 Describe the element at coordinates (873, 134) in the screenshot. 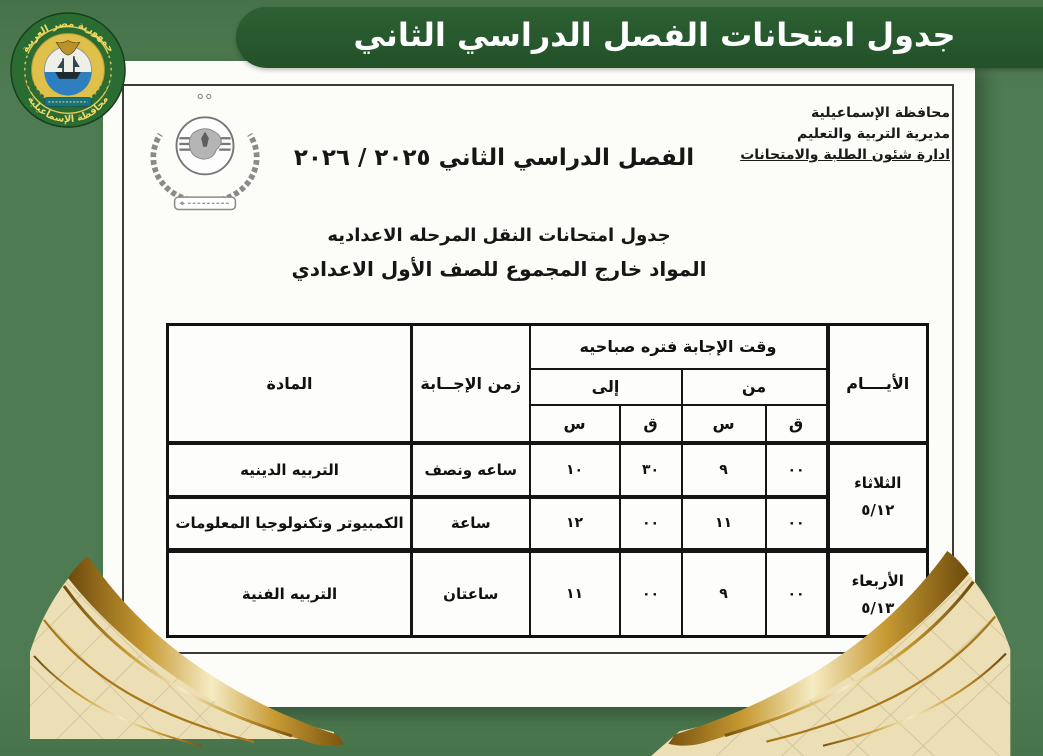

I see `letterhead-directorate: مديرية التربية والتعليم` at that location.